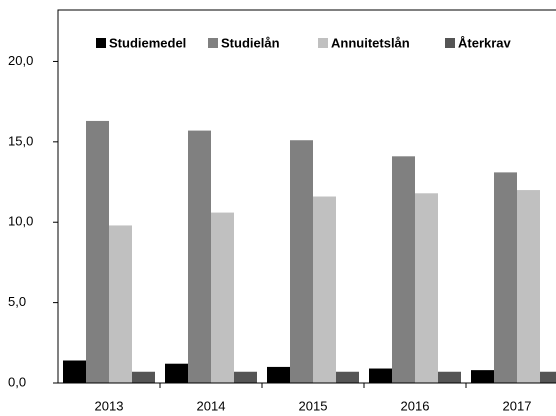 Image resolution: width=556 pixels, height=416 pixels. Describe the element at coordinates (250, 42) in the screenshot. I see `legend-label: Studielån` at that location.